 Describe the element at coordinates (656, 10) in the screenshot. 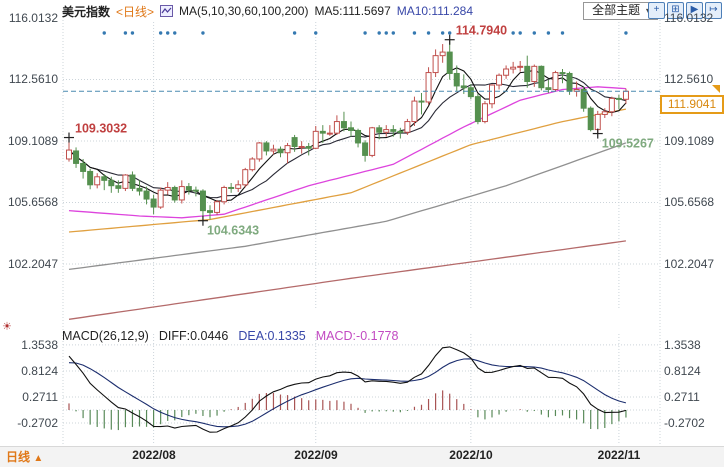

I see `move-icon: +` at that location.